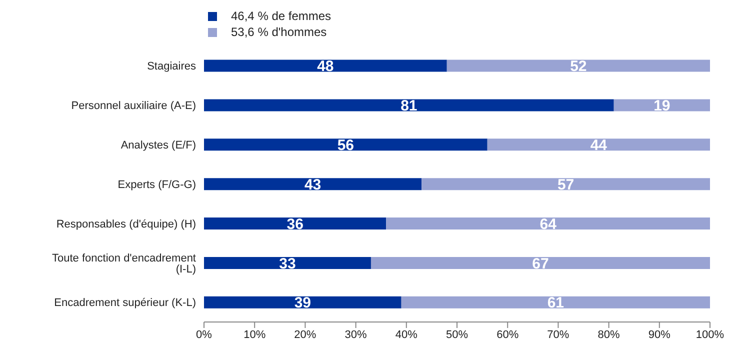 The width and height of the screenshot is (744, 356). What do you see at coordinates (281, 16) in the screenshot?
I see `legend-label: 46,4 % de femmes` at bounding box center [281, 16].